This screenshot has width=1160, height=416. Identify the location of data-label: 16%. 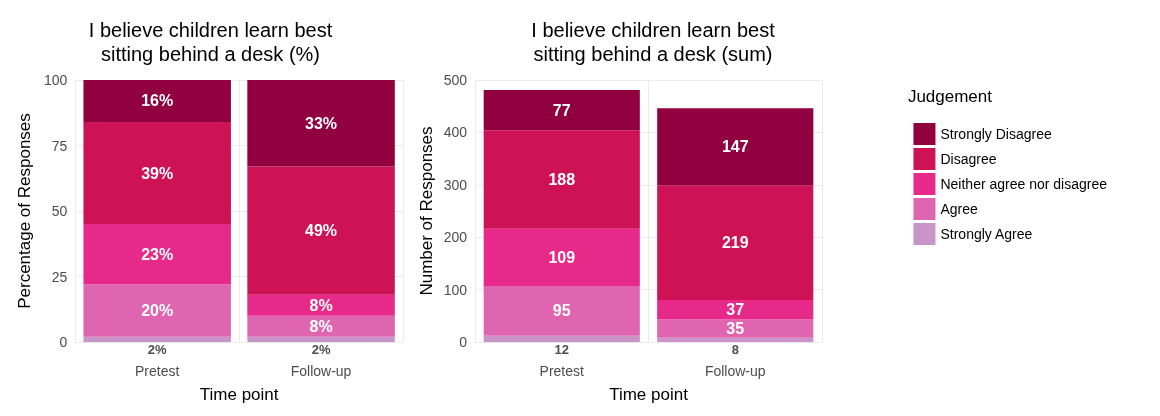
(157, 101).